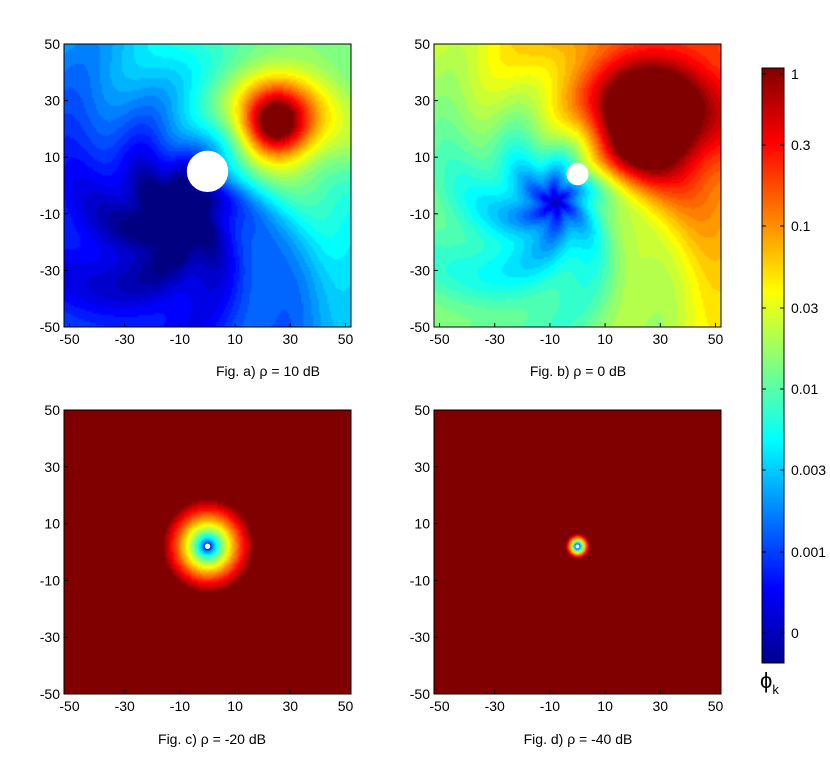 The image size is (830, 781). Describe the element at coordinates (577, 546) in the screenshot. I see `hole-marker-d` at that location.